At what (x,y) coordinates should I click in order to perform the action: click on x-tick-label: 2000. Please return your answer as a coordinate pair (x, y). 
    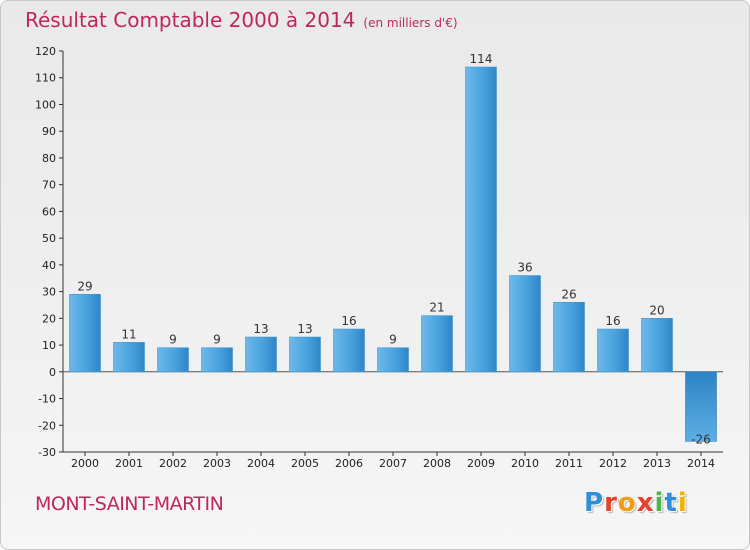
    Looking at the image, I should click on (85, 463).